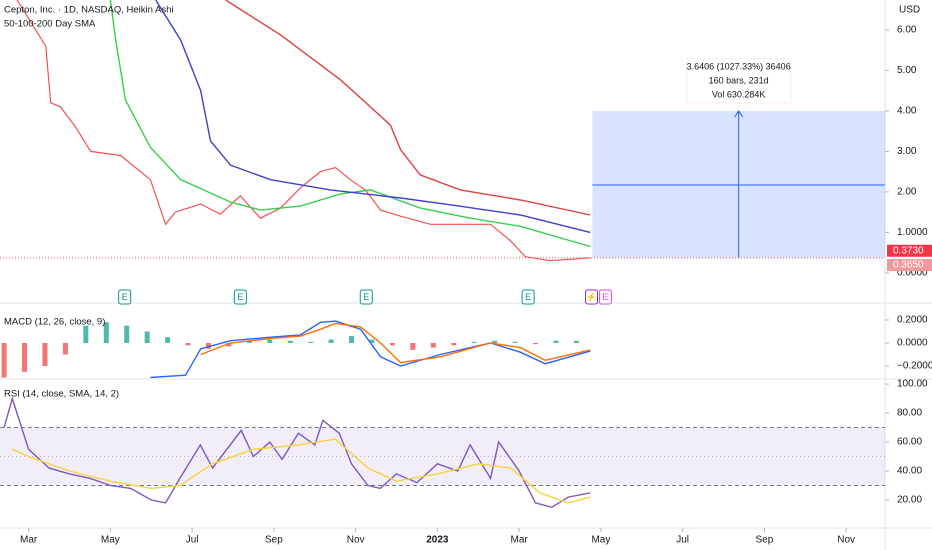 Image resolution: width=932 pixels, height=550 pixels. I want to click on y-tick-label: 60.00, so click(909, 442).